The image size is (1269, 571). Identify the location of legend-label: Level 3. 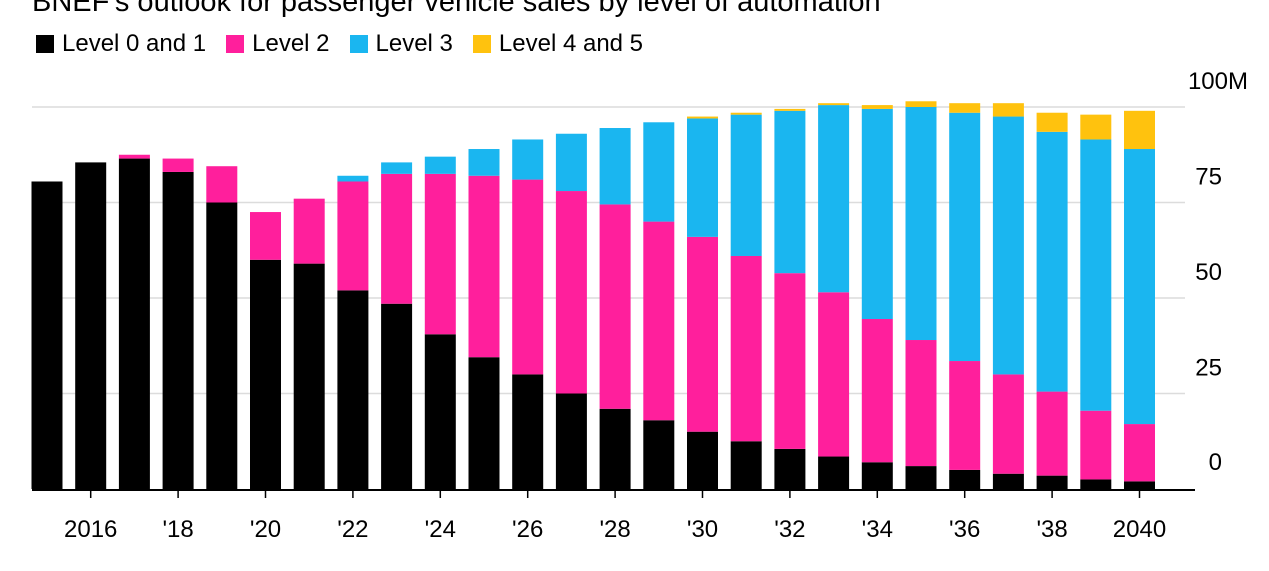
(414, 43).